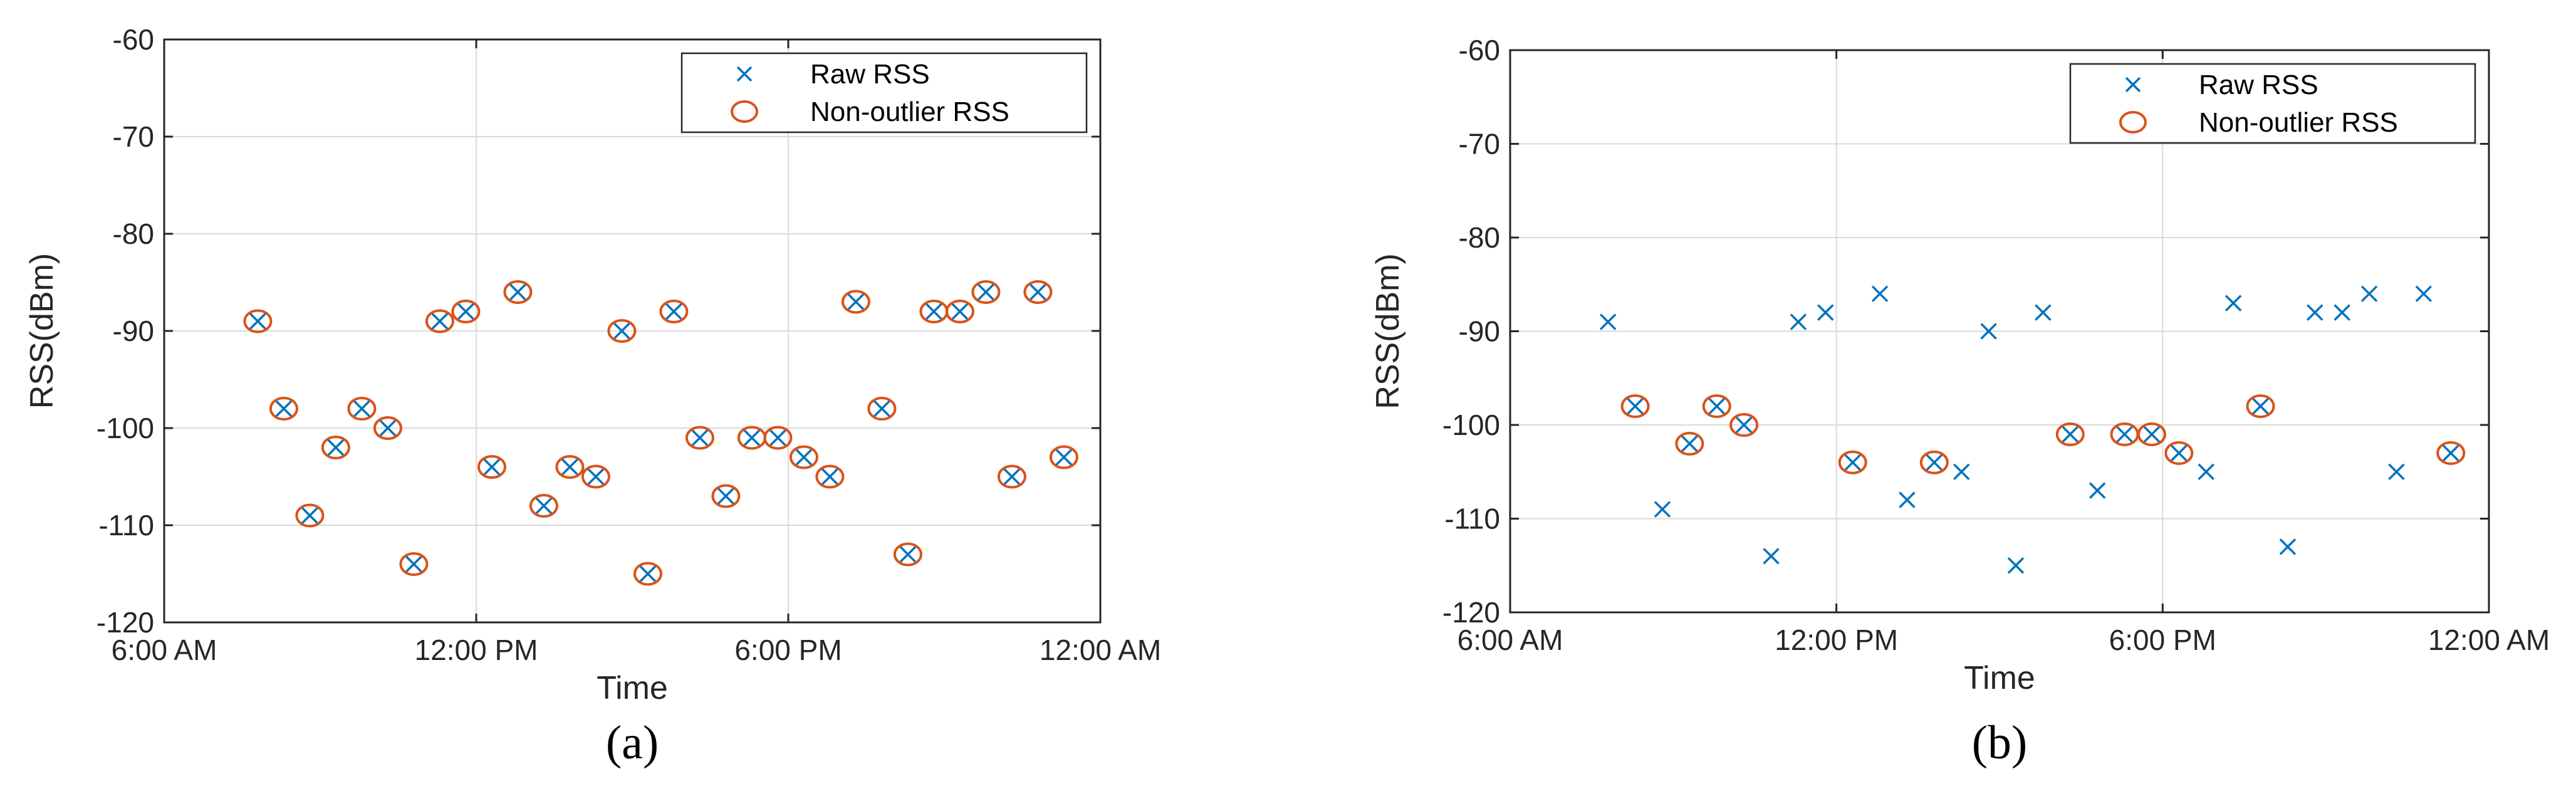 This screenshot has height=796, width=2576. What do you see at coordinates (1479, 238) in the screenshot?
I see `y-tick-label: -80` at bounding box center [1479, 238].